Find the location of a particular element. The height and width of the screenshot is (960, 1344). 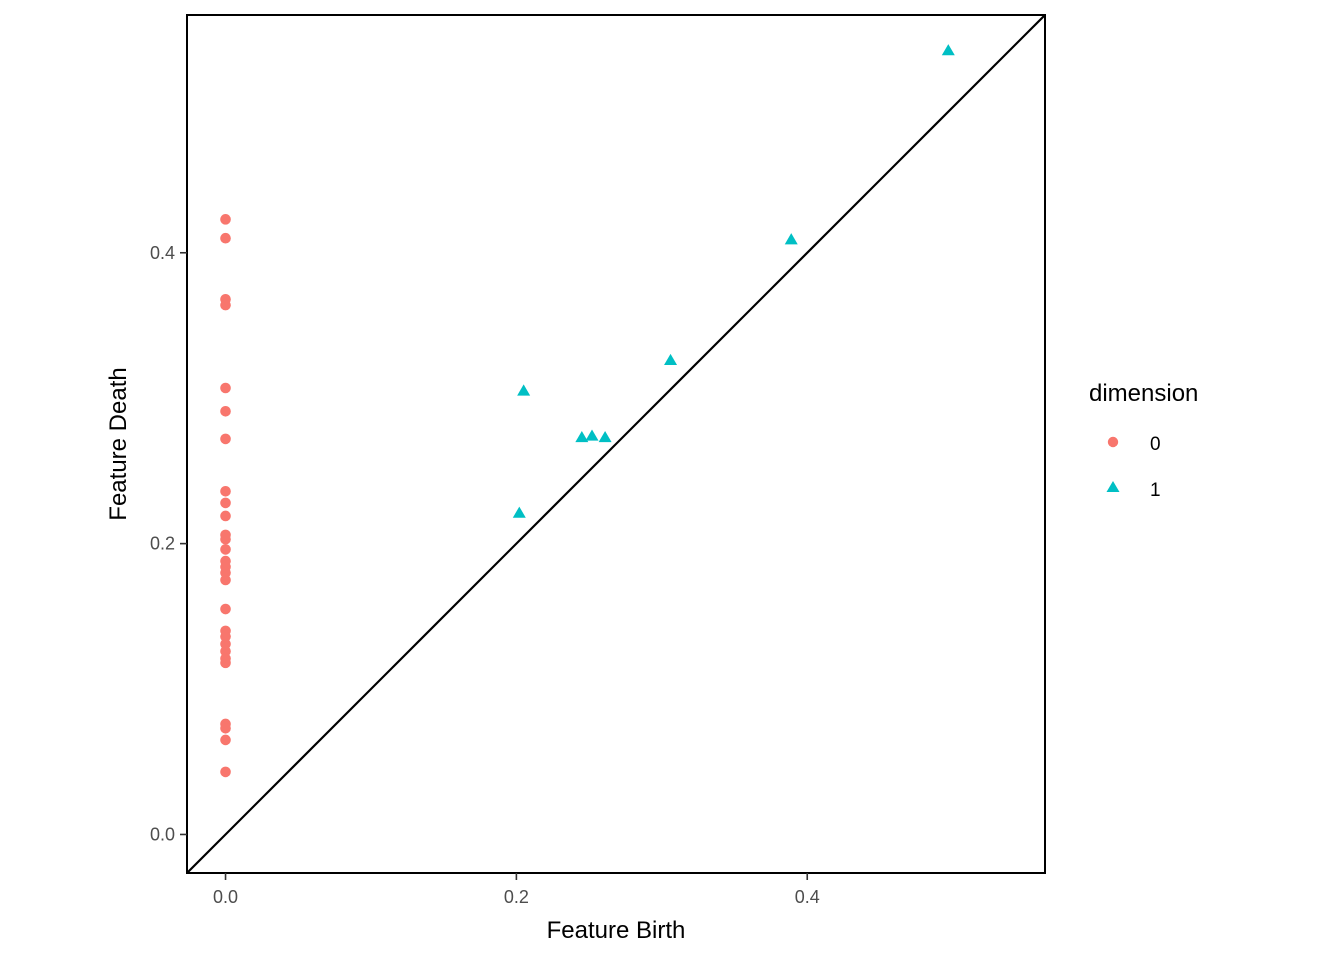

y-tick-label-1: 0.2 is located at coordinates (162, 544).